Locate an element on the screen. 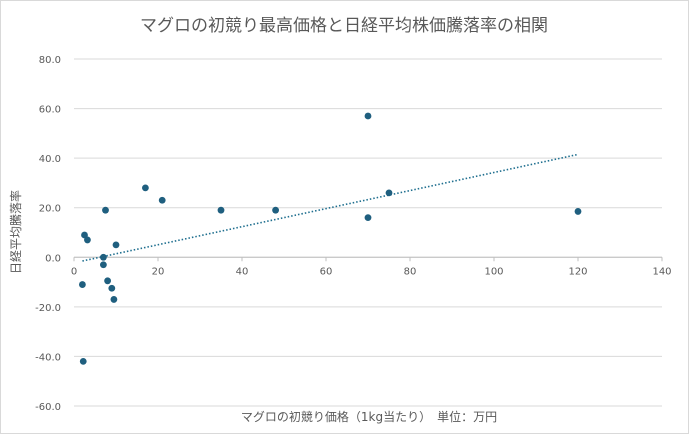 This screenshot has height=434, width=689. y-axis-tick-labels: 80.0 60.0 40.0 20.0 0.0 -20.0 -40.0 -60.0 is located at coordinates (48, 234).